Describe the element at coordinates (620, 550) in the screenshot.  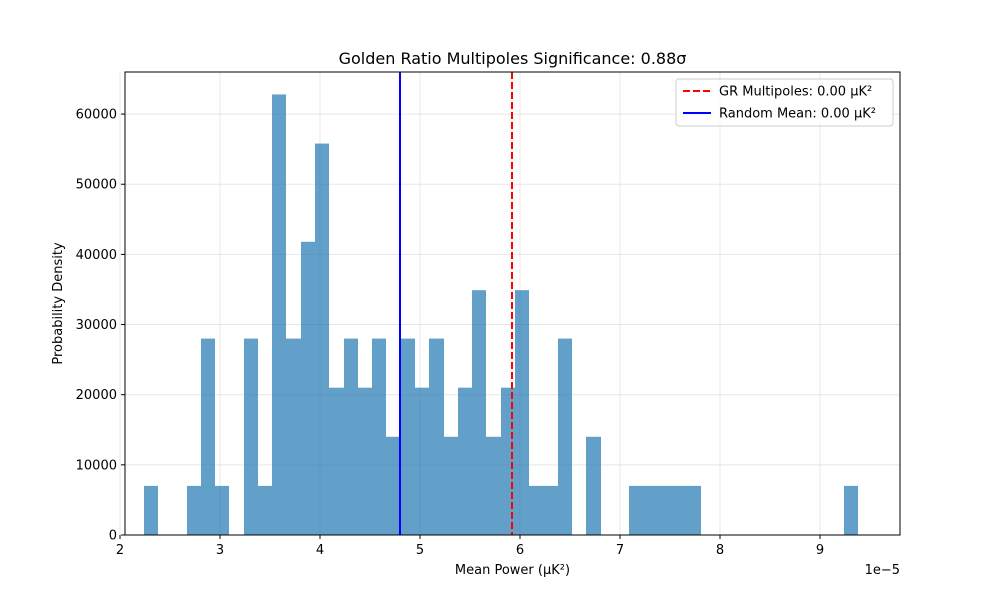
I see `x-tick-label: 7` at that location.